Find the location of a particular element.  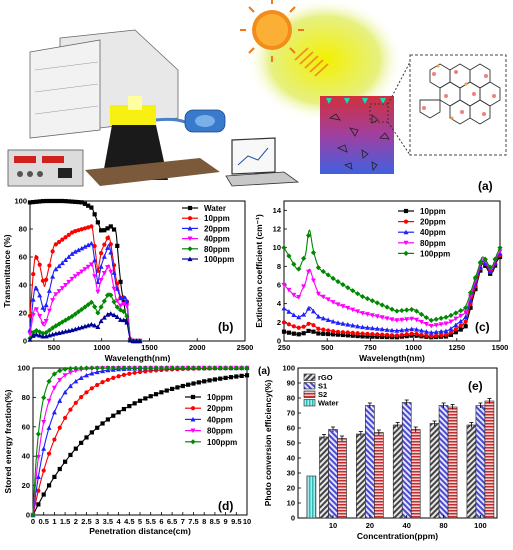

chart-b-series-10ppm is located at coordinates (84, 284).